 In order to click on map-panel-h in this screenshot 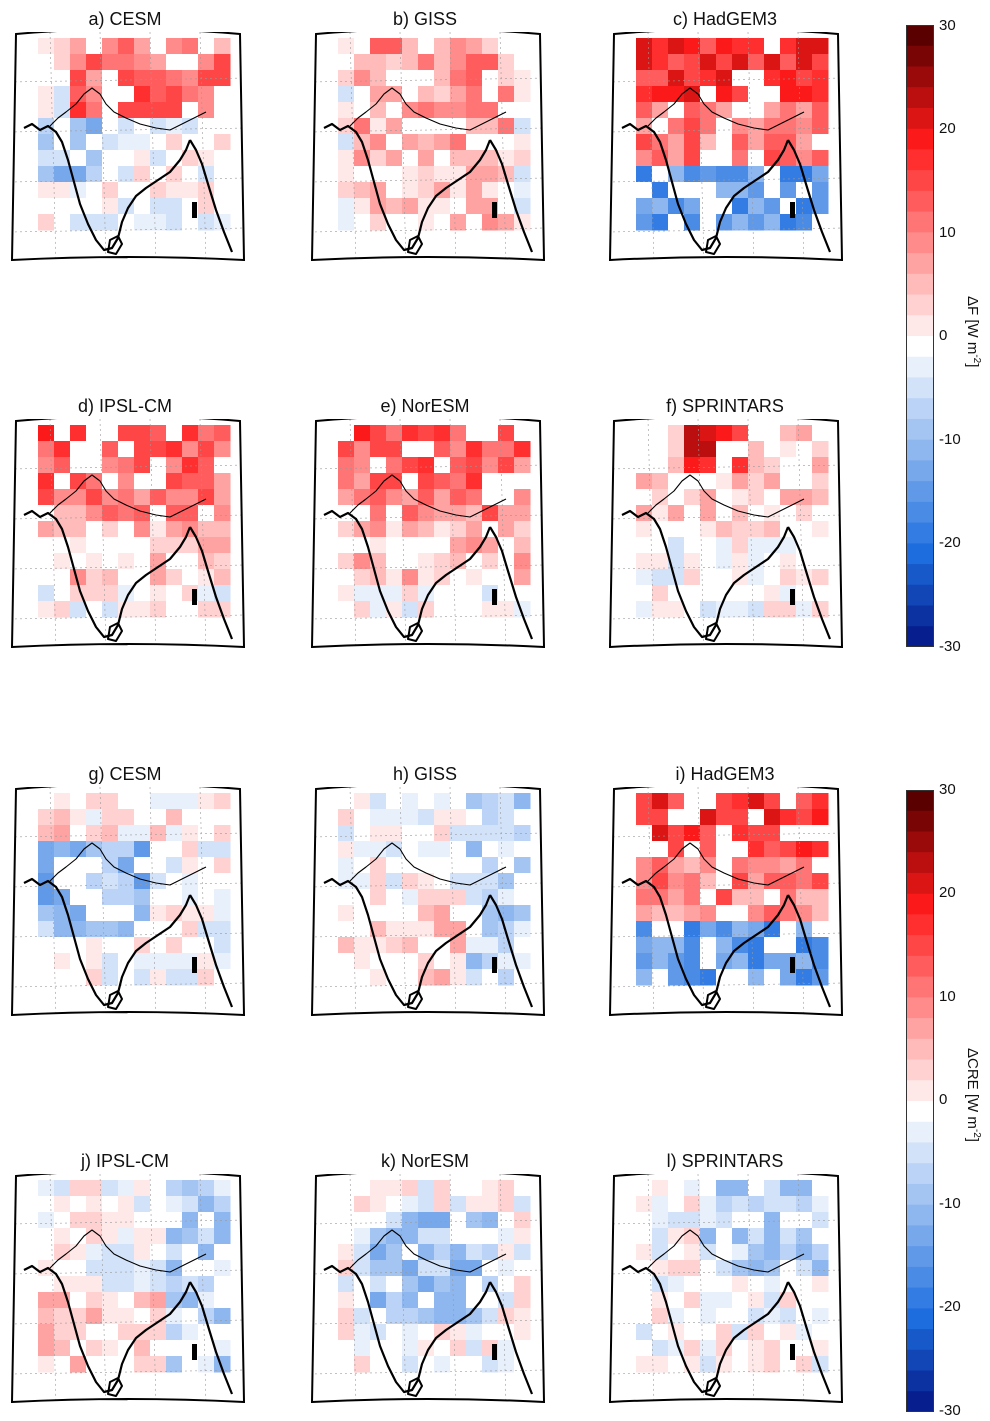, I will do `click(428, 902)`.